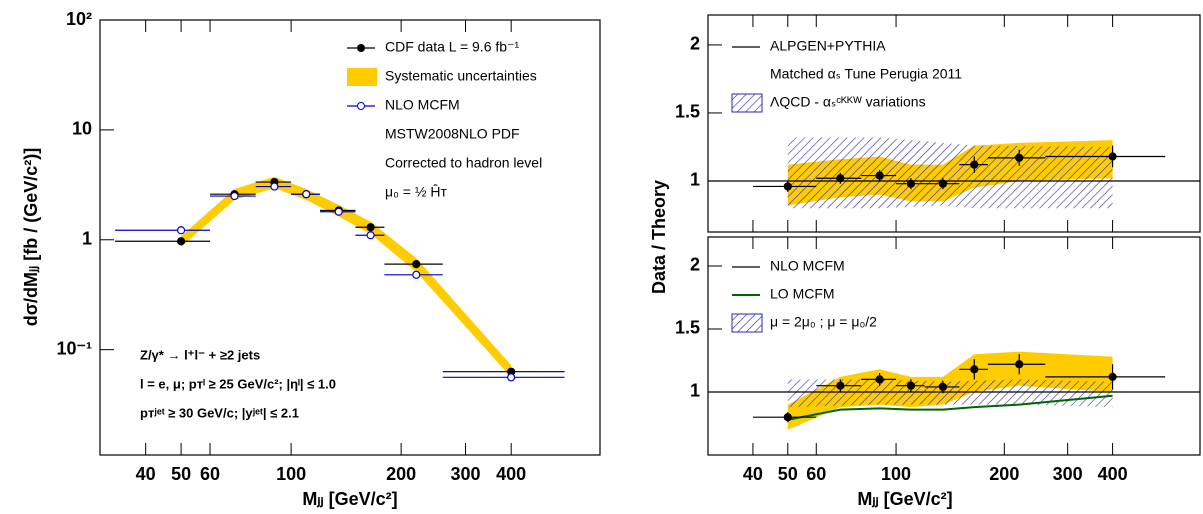  Describe the element at coordinates (802, 294) in the screenshot. I see `legend-label: LO MCFM` at that location.